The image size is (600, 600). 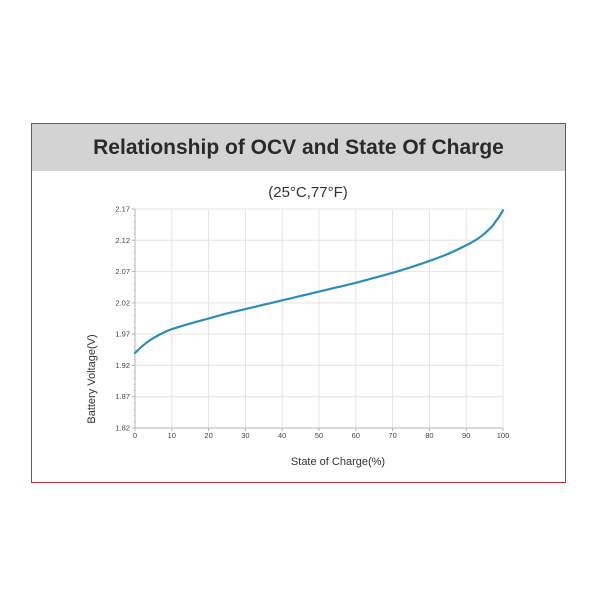 What do you see at coordinates (245, 435) in the screenshot?
I see `x-tick-label: 30` at bounding box center [245, 435].